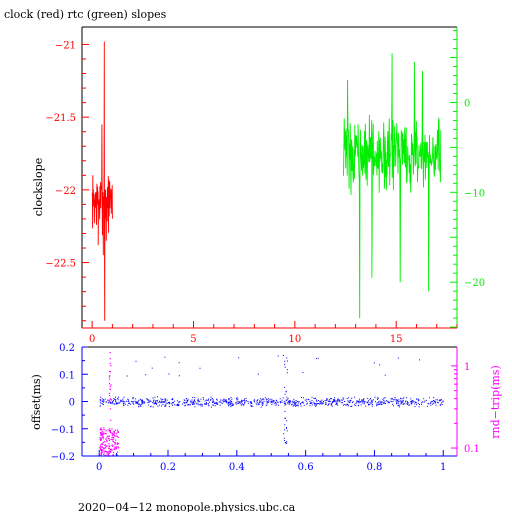  What do you see at coordinates (168, 467) in the screenshot?
I see `bottom-x-tick-label: 0.2` at bounding box center [168, 467].